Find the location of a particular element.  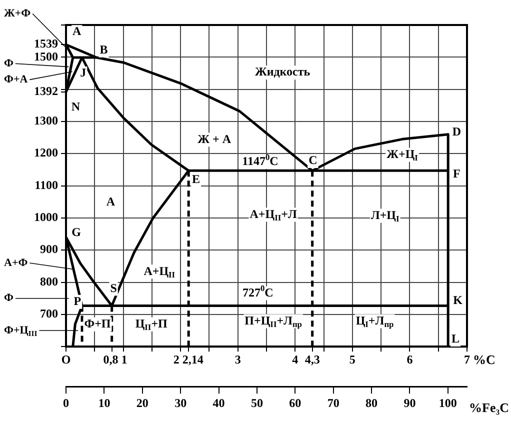

x2-tick-label: 60 is located at coordinates (295, 403).